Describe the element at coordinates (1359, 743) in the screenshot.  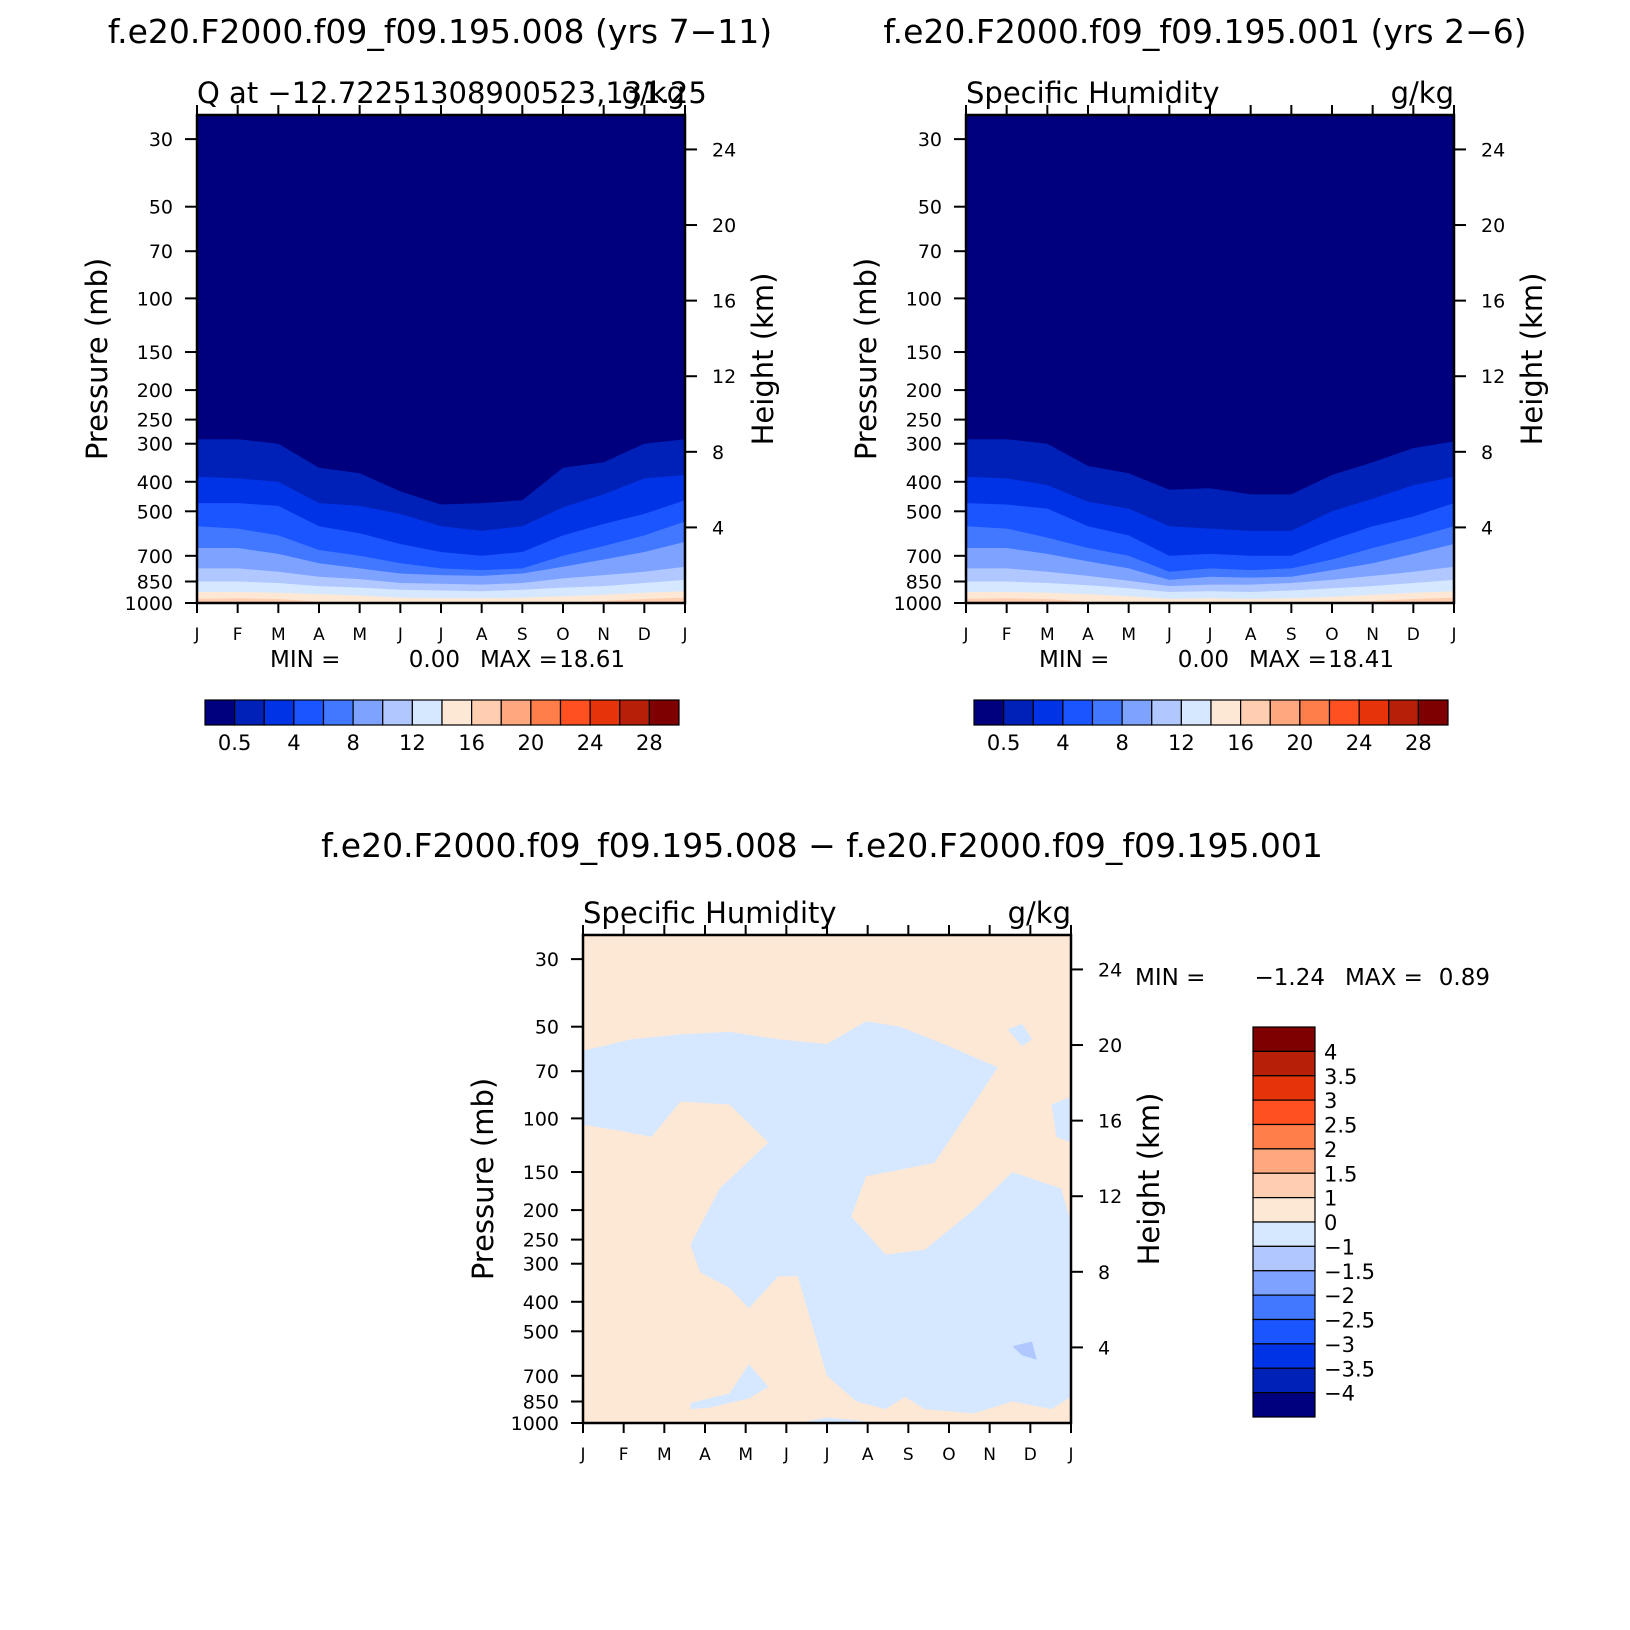
I see `colorbar-label: 24` at that location.